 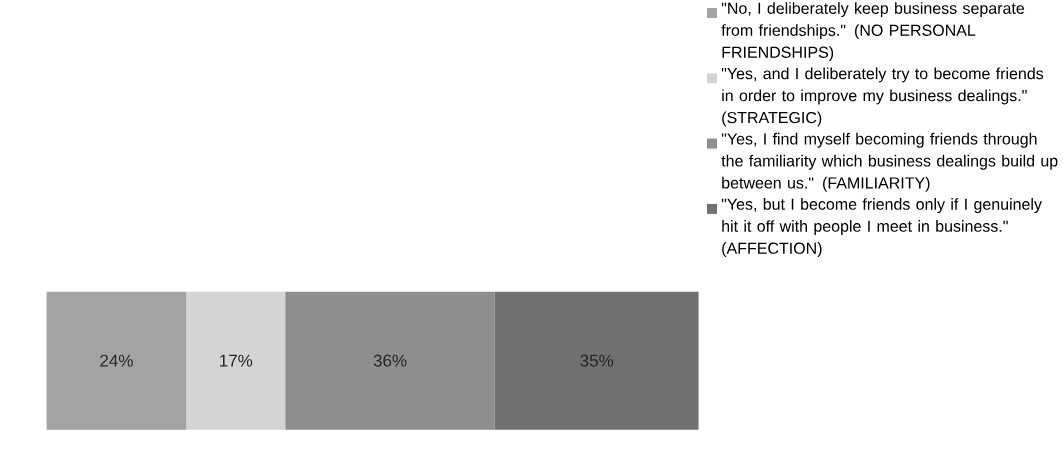 What do you see at coordinates (889, 162) in the screenshot?
I see `legend-label: "Yes, I find myself becoming friends through the familiarity which business dealings build up between us." (FAMILIARITY)` at bounding box center [889, 162].